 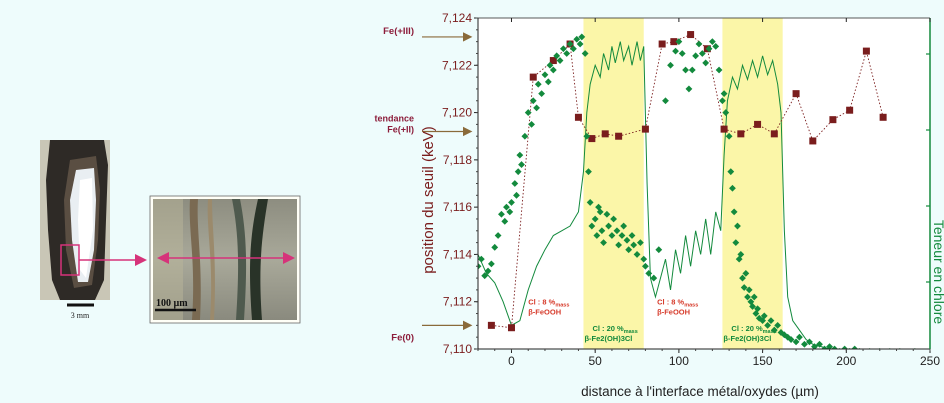 What do you see at coordinates (608, 338) in the screenshot?
I see `band-label-phase-0: β-Fe2(OH)3Cl` at bounding box center [608, 338].